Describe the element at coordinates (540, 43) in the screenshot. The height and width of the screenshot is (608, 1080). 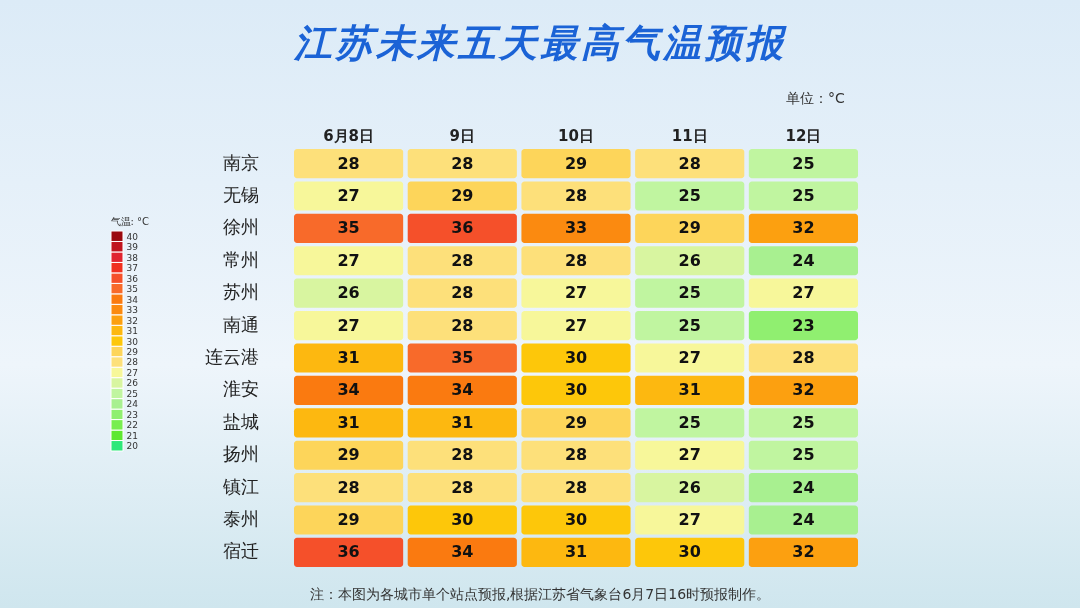
I see `chart-title: 江苏未来五天最高气温预报` at that location.